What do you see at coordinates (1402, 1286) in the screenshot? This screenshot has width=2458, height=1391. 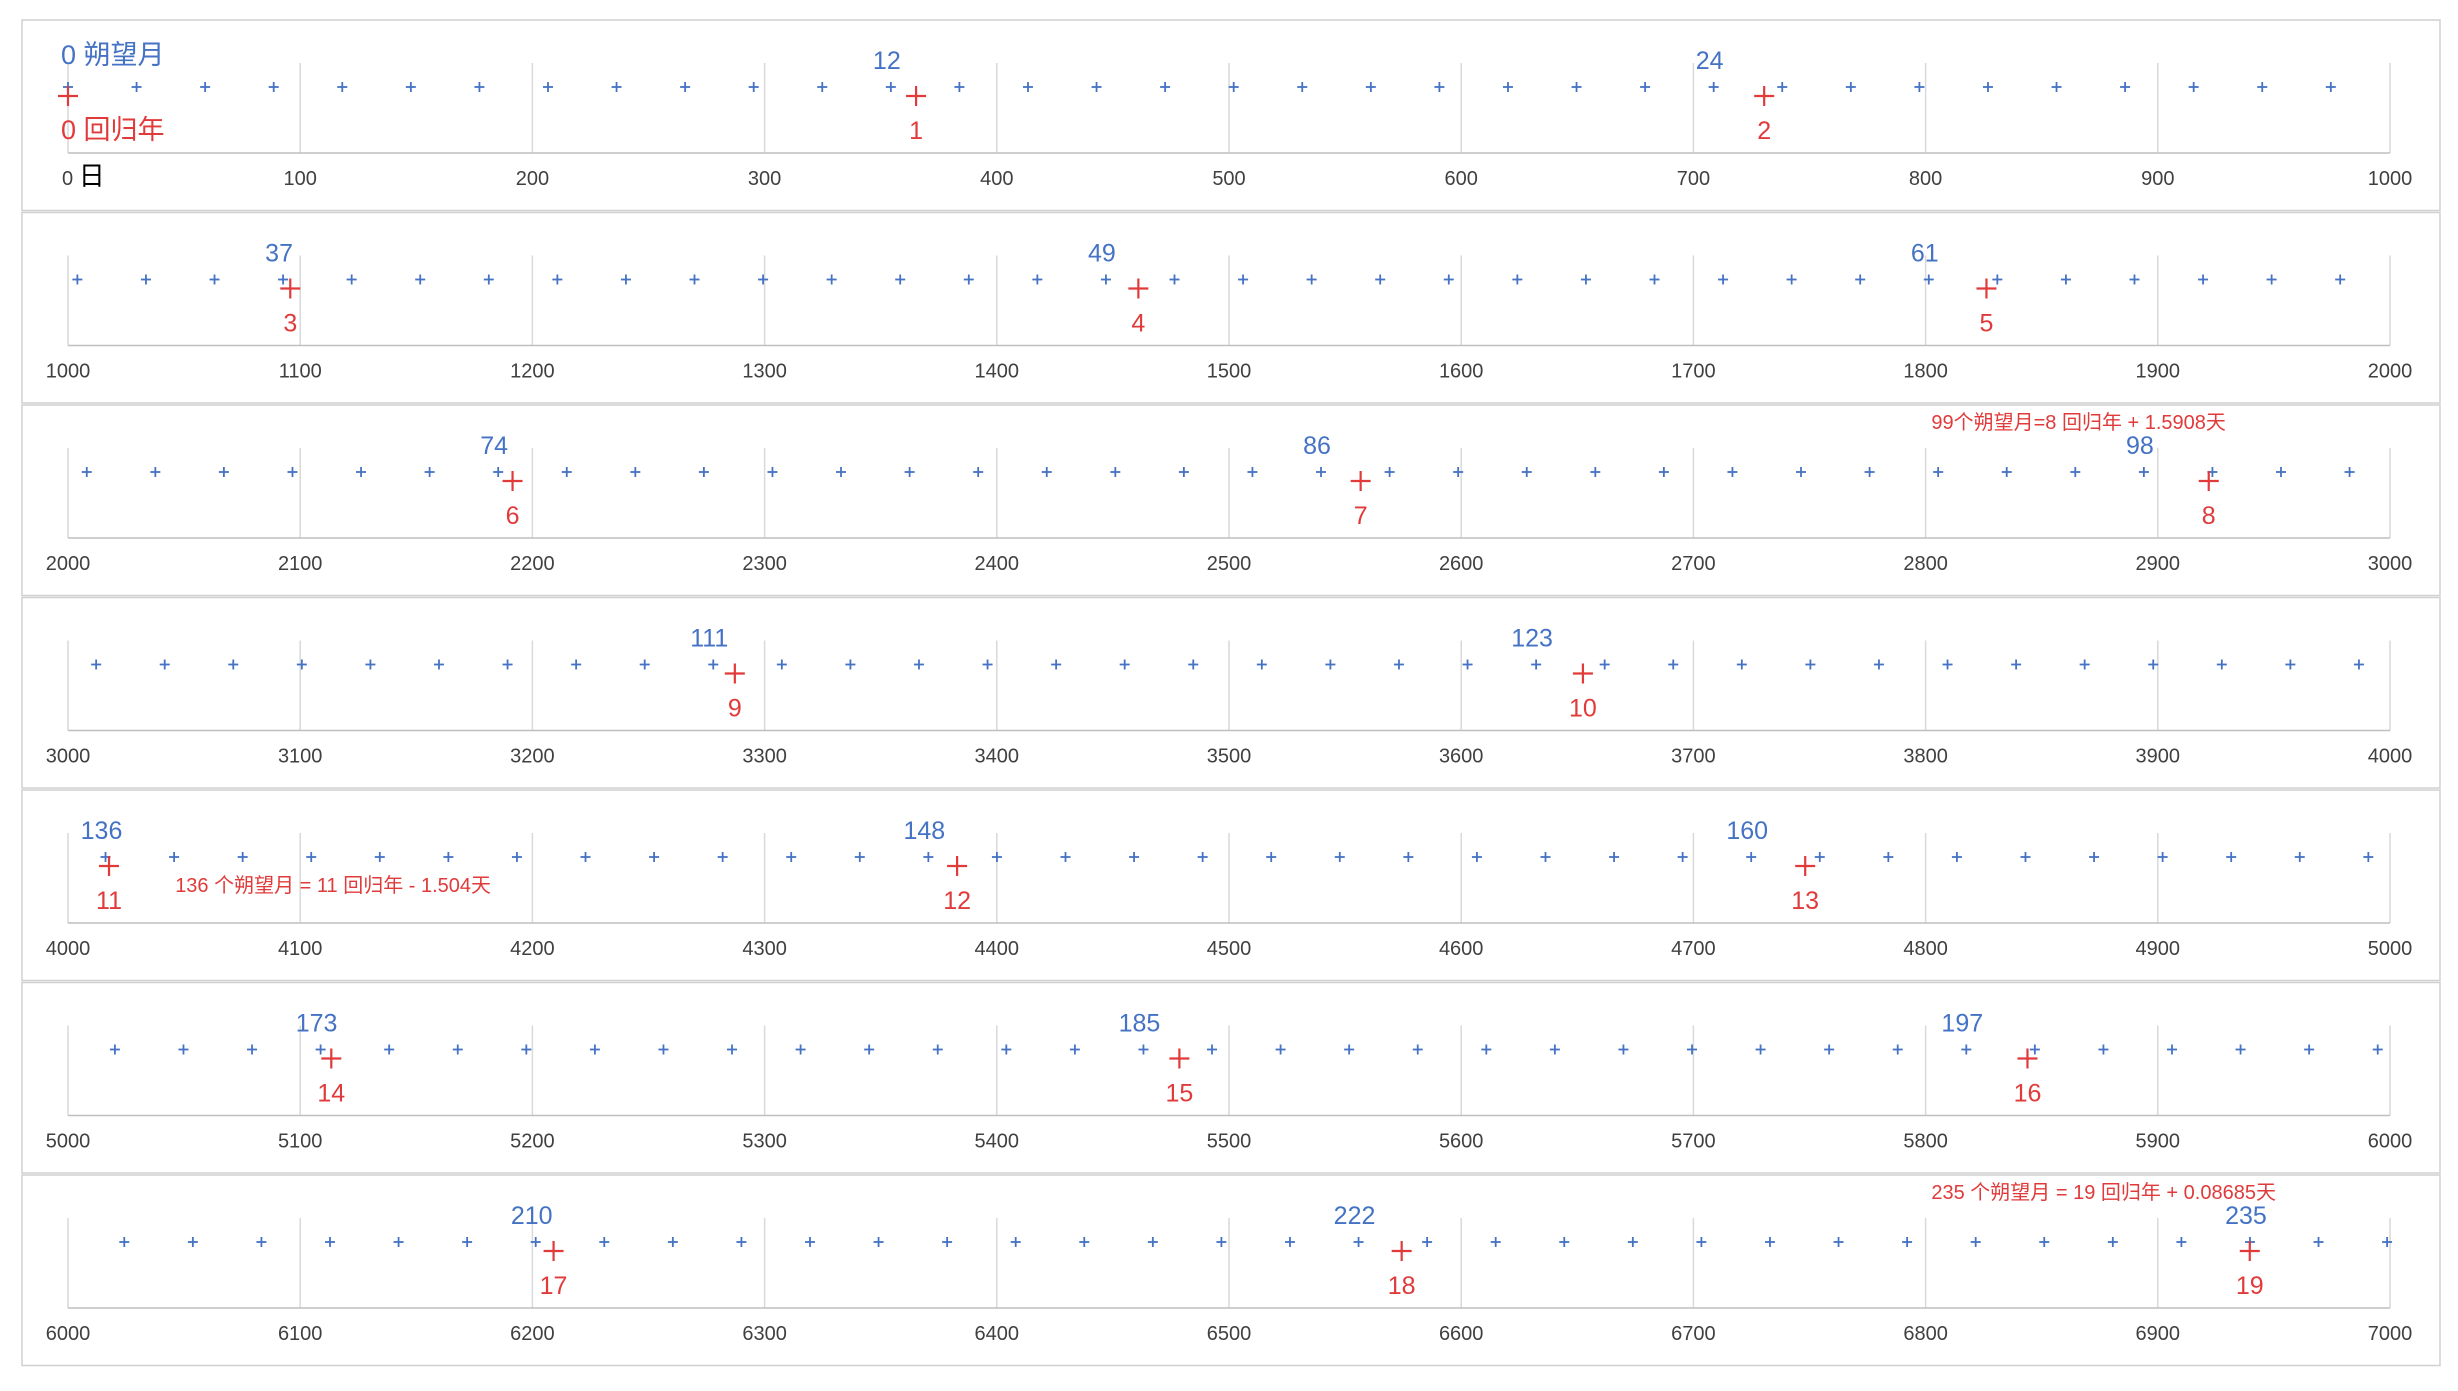 I see `tropical-label: 18` at bounding box center [1402, 1286].